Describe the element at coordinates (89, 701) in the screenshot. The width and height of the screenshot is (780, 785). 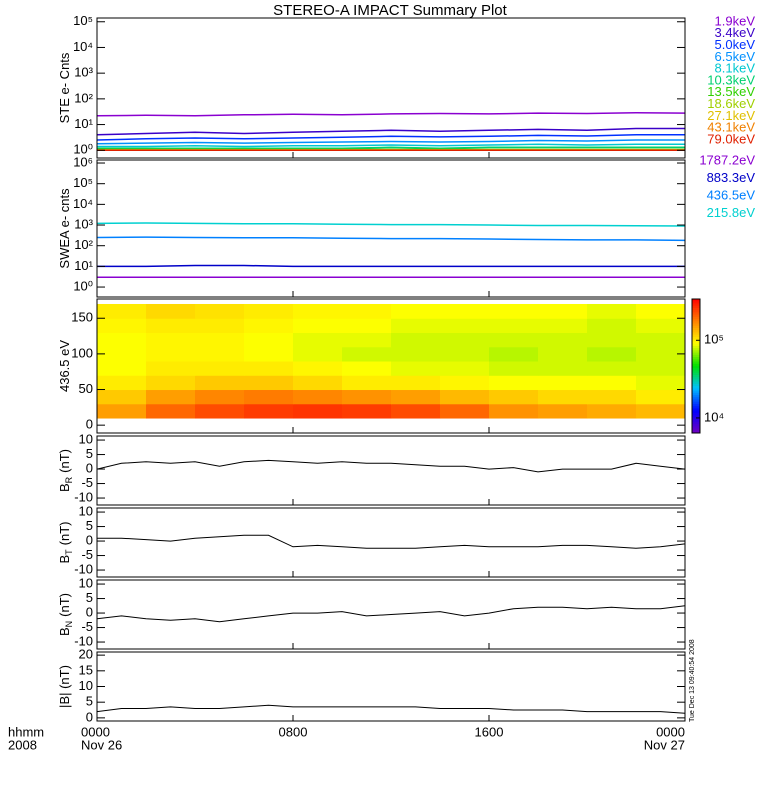
I see `y-tick-label: 5` at that location.